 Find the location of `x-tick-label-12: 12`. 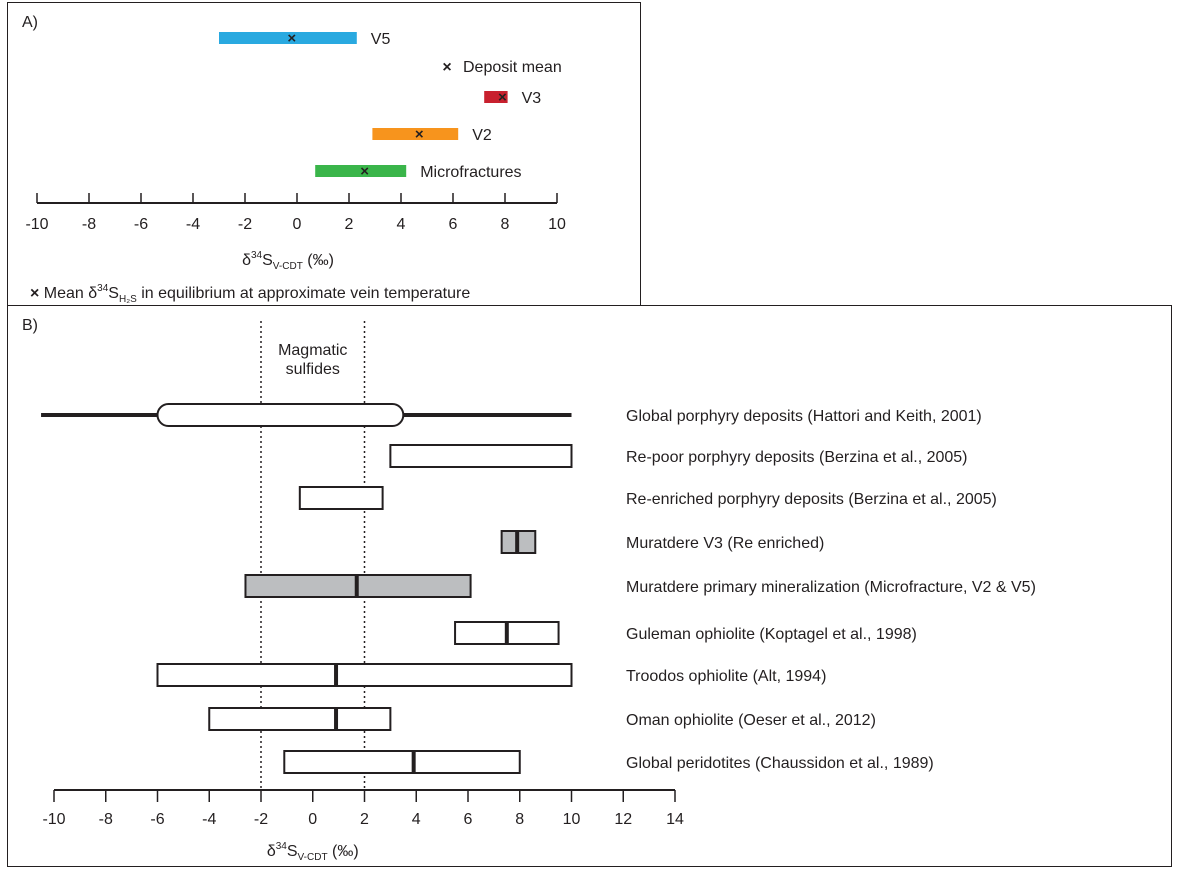

x-tick-label-12: 12 is located at coordinates (623, 819).